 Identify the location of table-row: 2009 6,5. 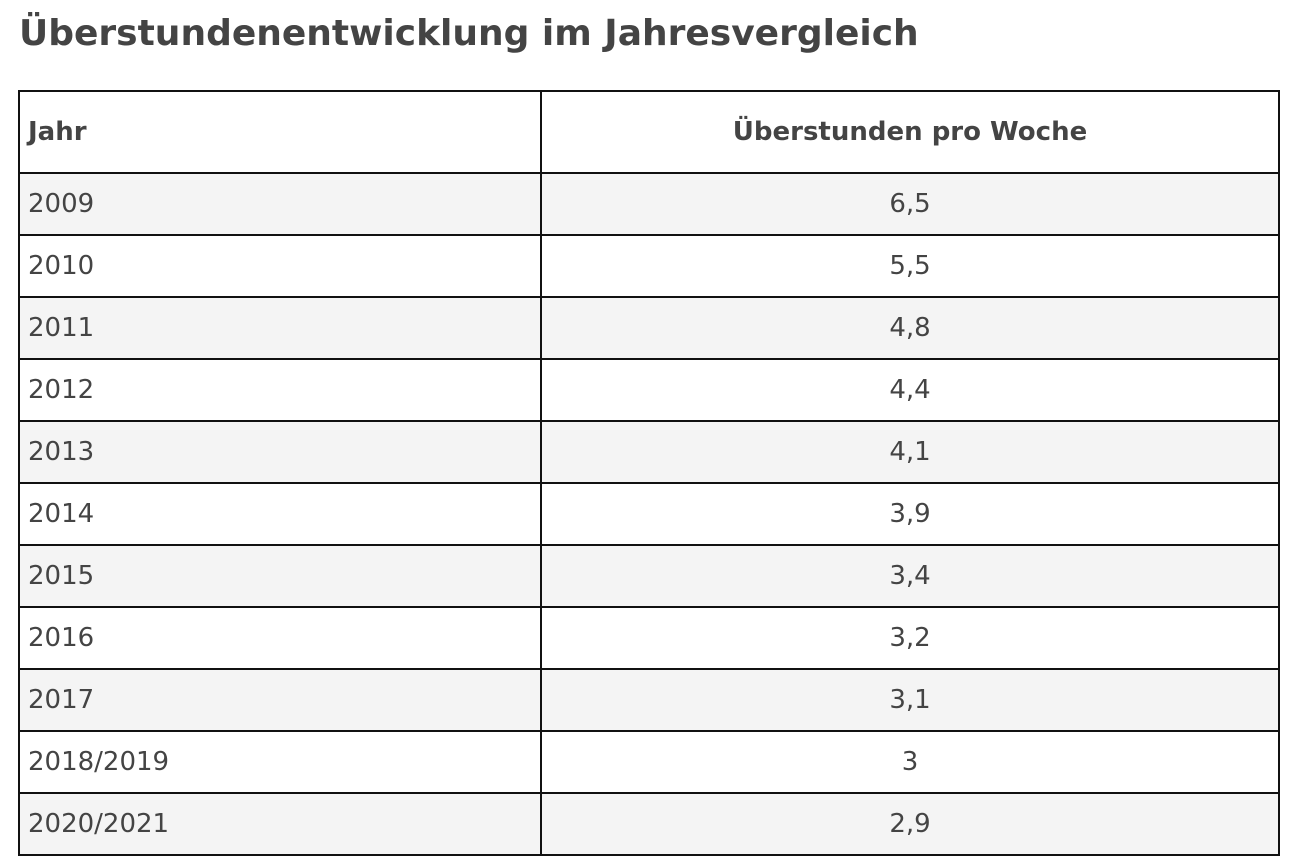
(649, 204).